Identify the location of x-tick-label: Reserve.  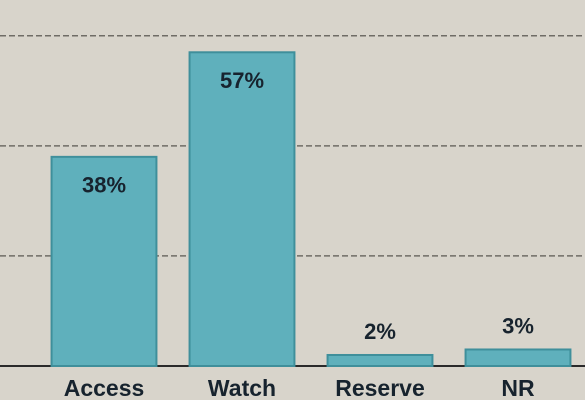
(380, 387).